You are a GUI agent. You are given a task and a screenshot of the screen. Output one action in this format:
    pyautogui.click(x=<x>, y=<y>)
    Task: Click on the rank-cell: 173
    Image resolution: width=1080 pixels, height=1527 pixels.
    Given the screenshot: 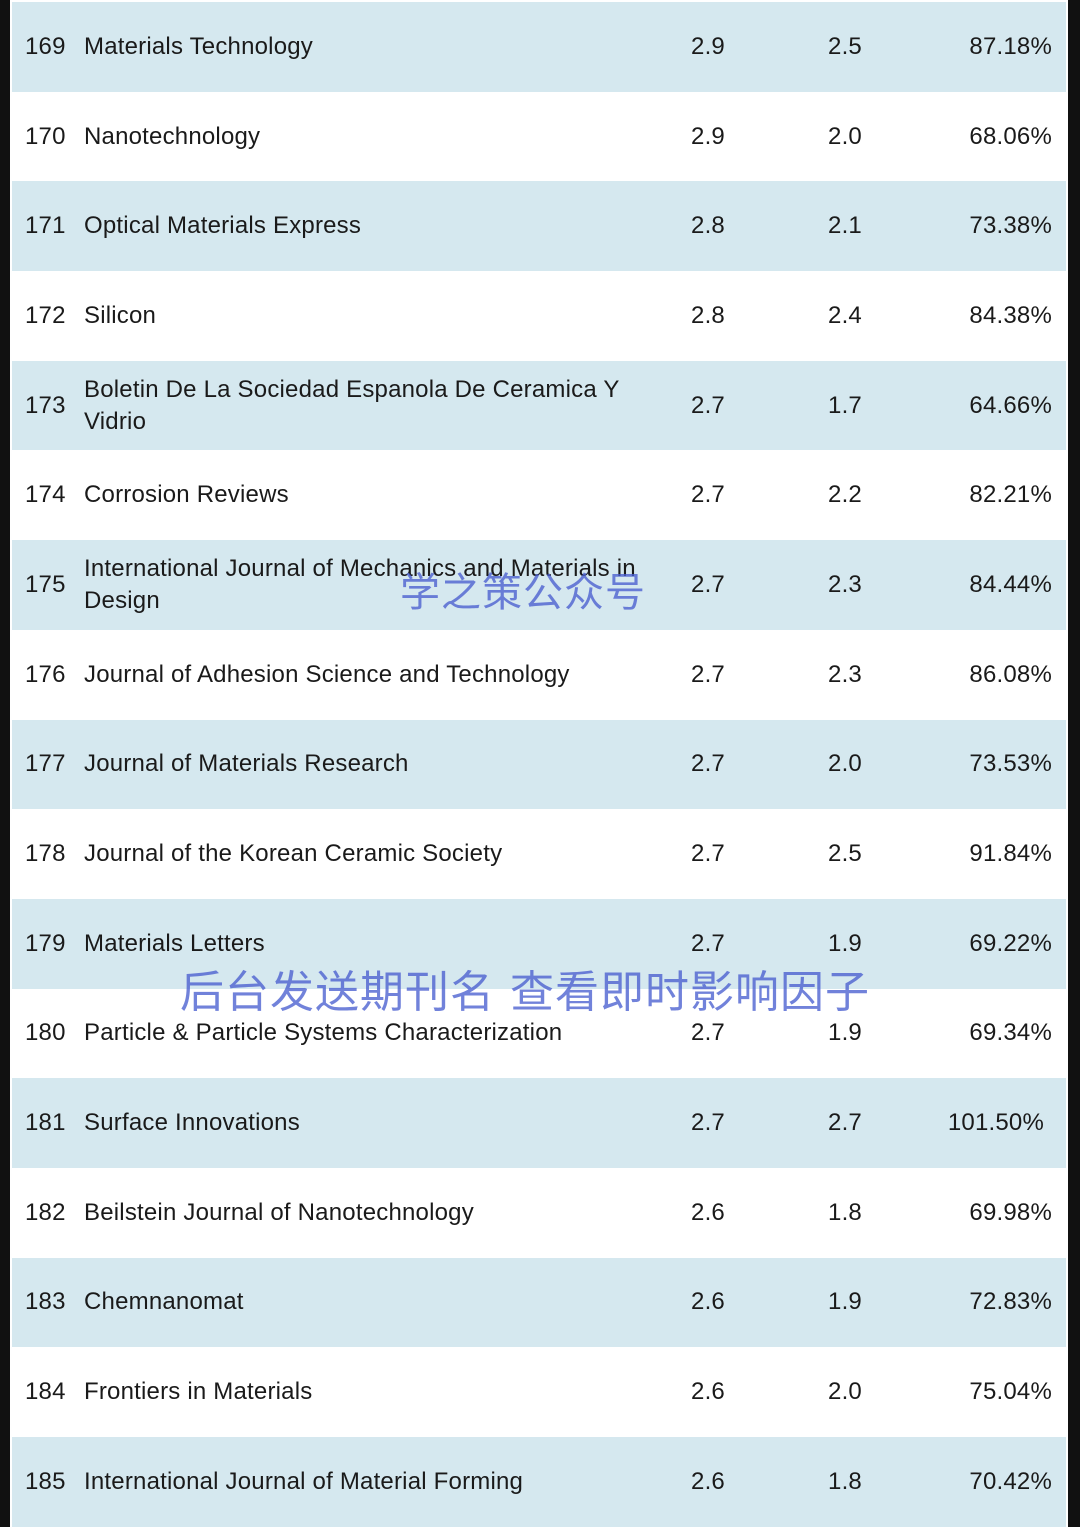 What is the action you would take?
    pyautogui.click(x=45, y=405)
    